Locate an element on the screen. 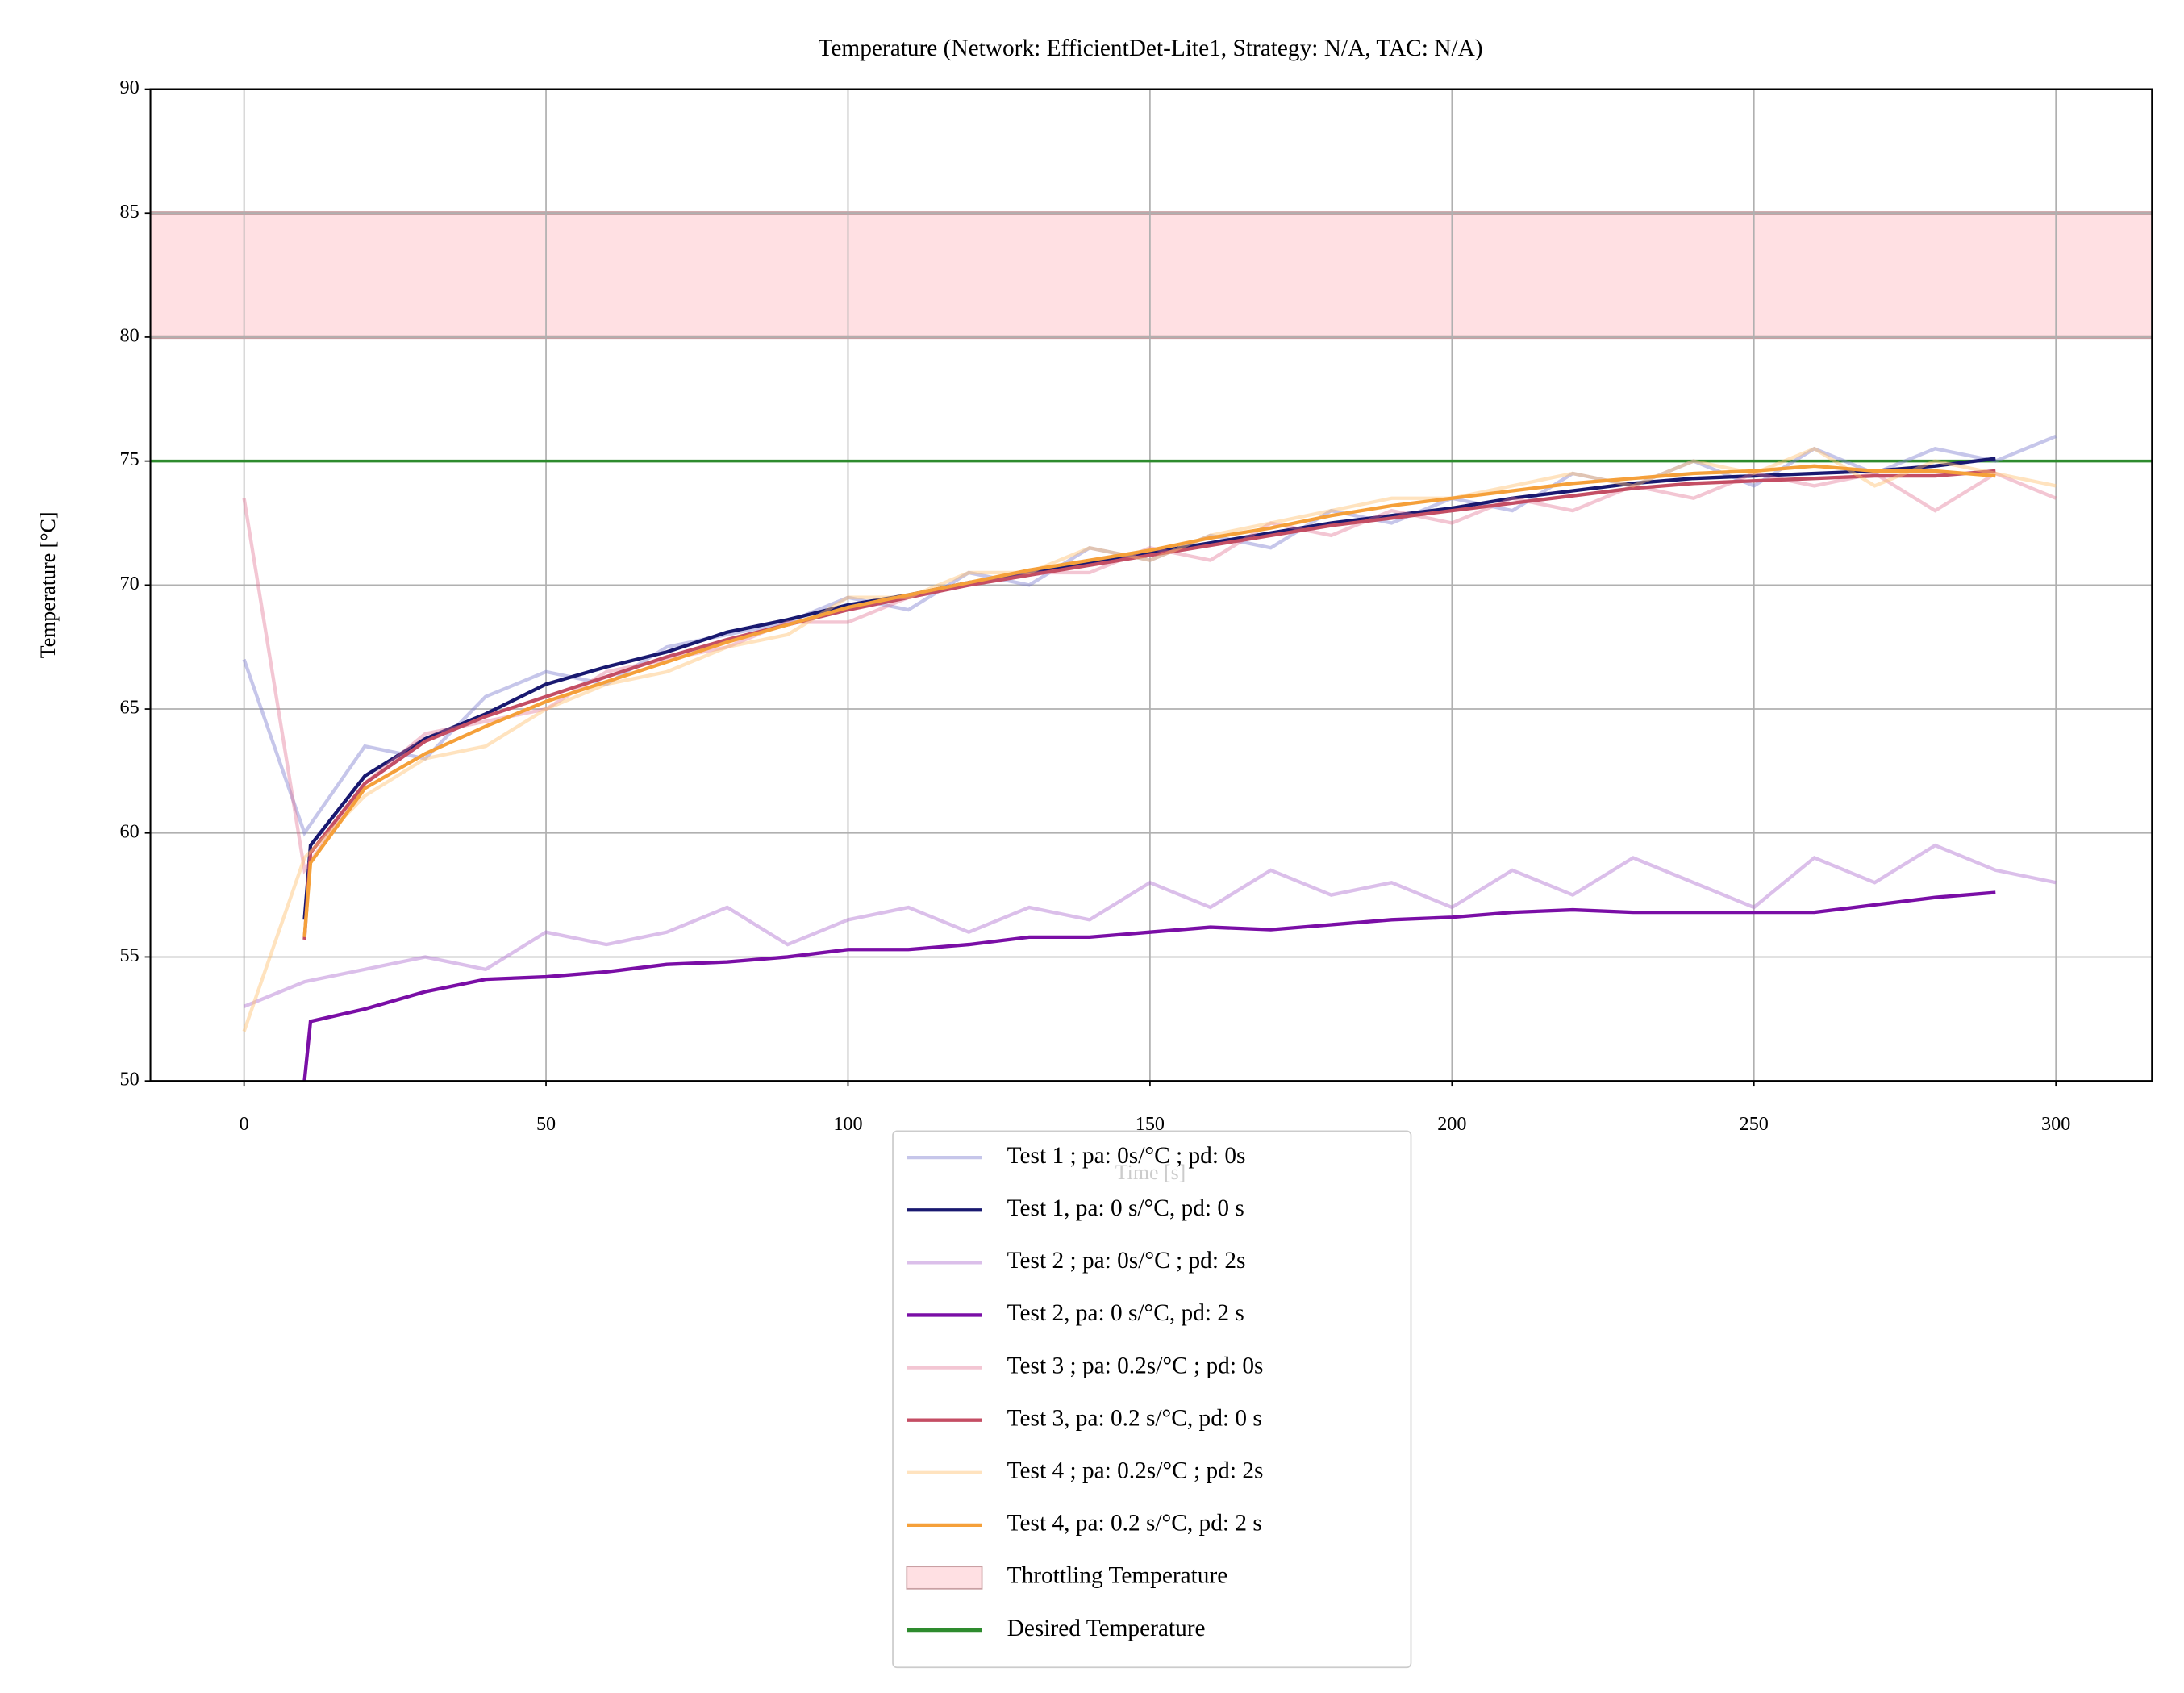 This screenshot has height=1693, width=2184. legend-label: Test 3, pa: 0.2 s/°C, pd: 0 s is located at coordinates (1134, 1418).